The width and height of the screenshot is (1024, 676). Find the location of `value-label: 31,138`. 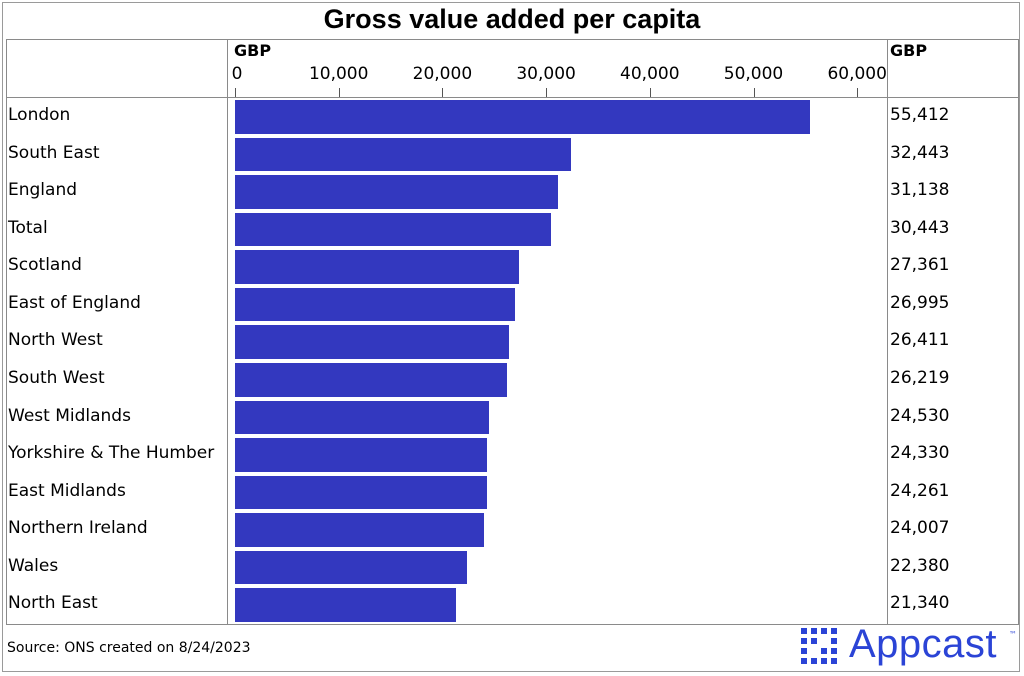

value-label: 31,138 is located at coordinates (920, 190).